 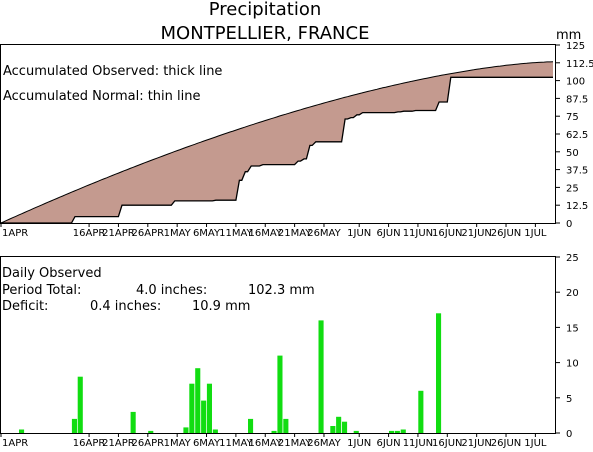 I want to click on daily-x-tick-label: 21JUN, so click(x=476, y=443).